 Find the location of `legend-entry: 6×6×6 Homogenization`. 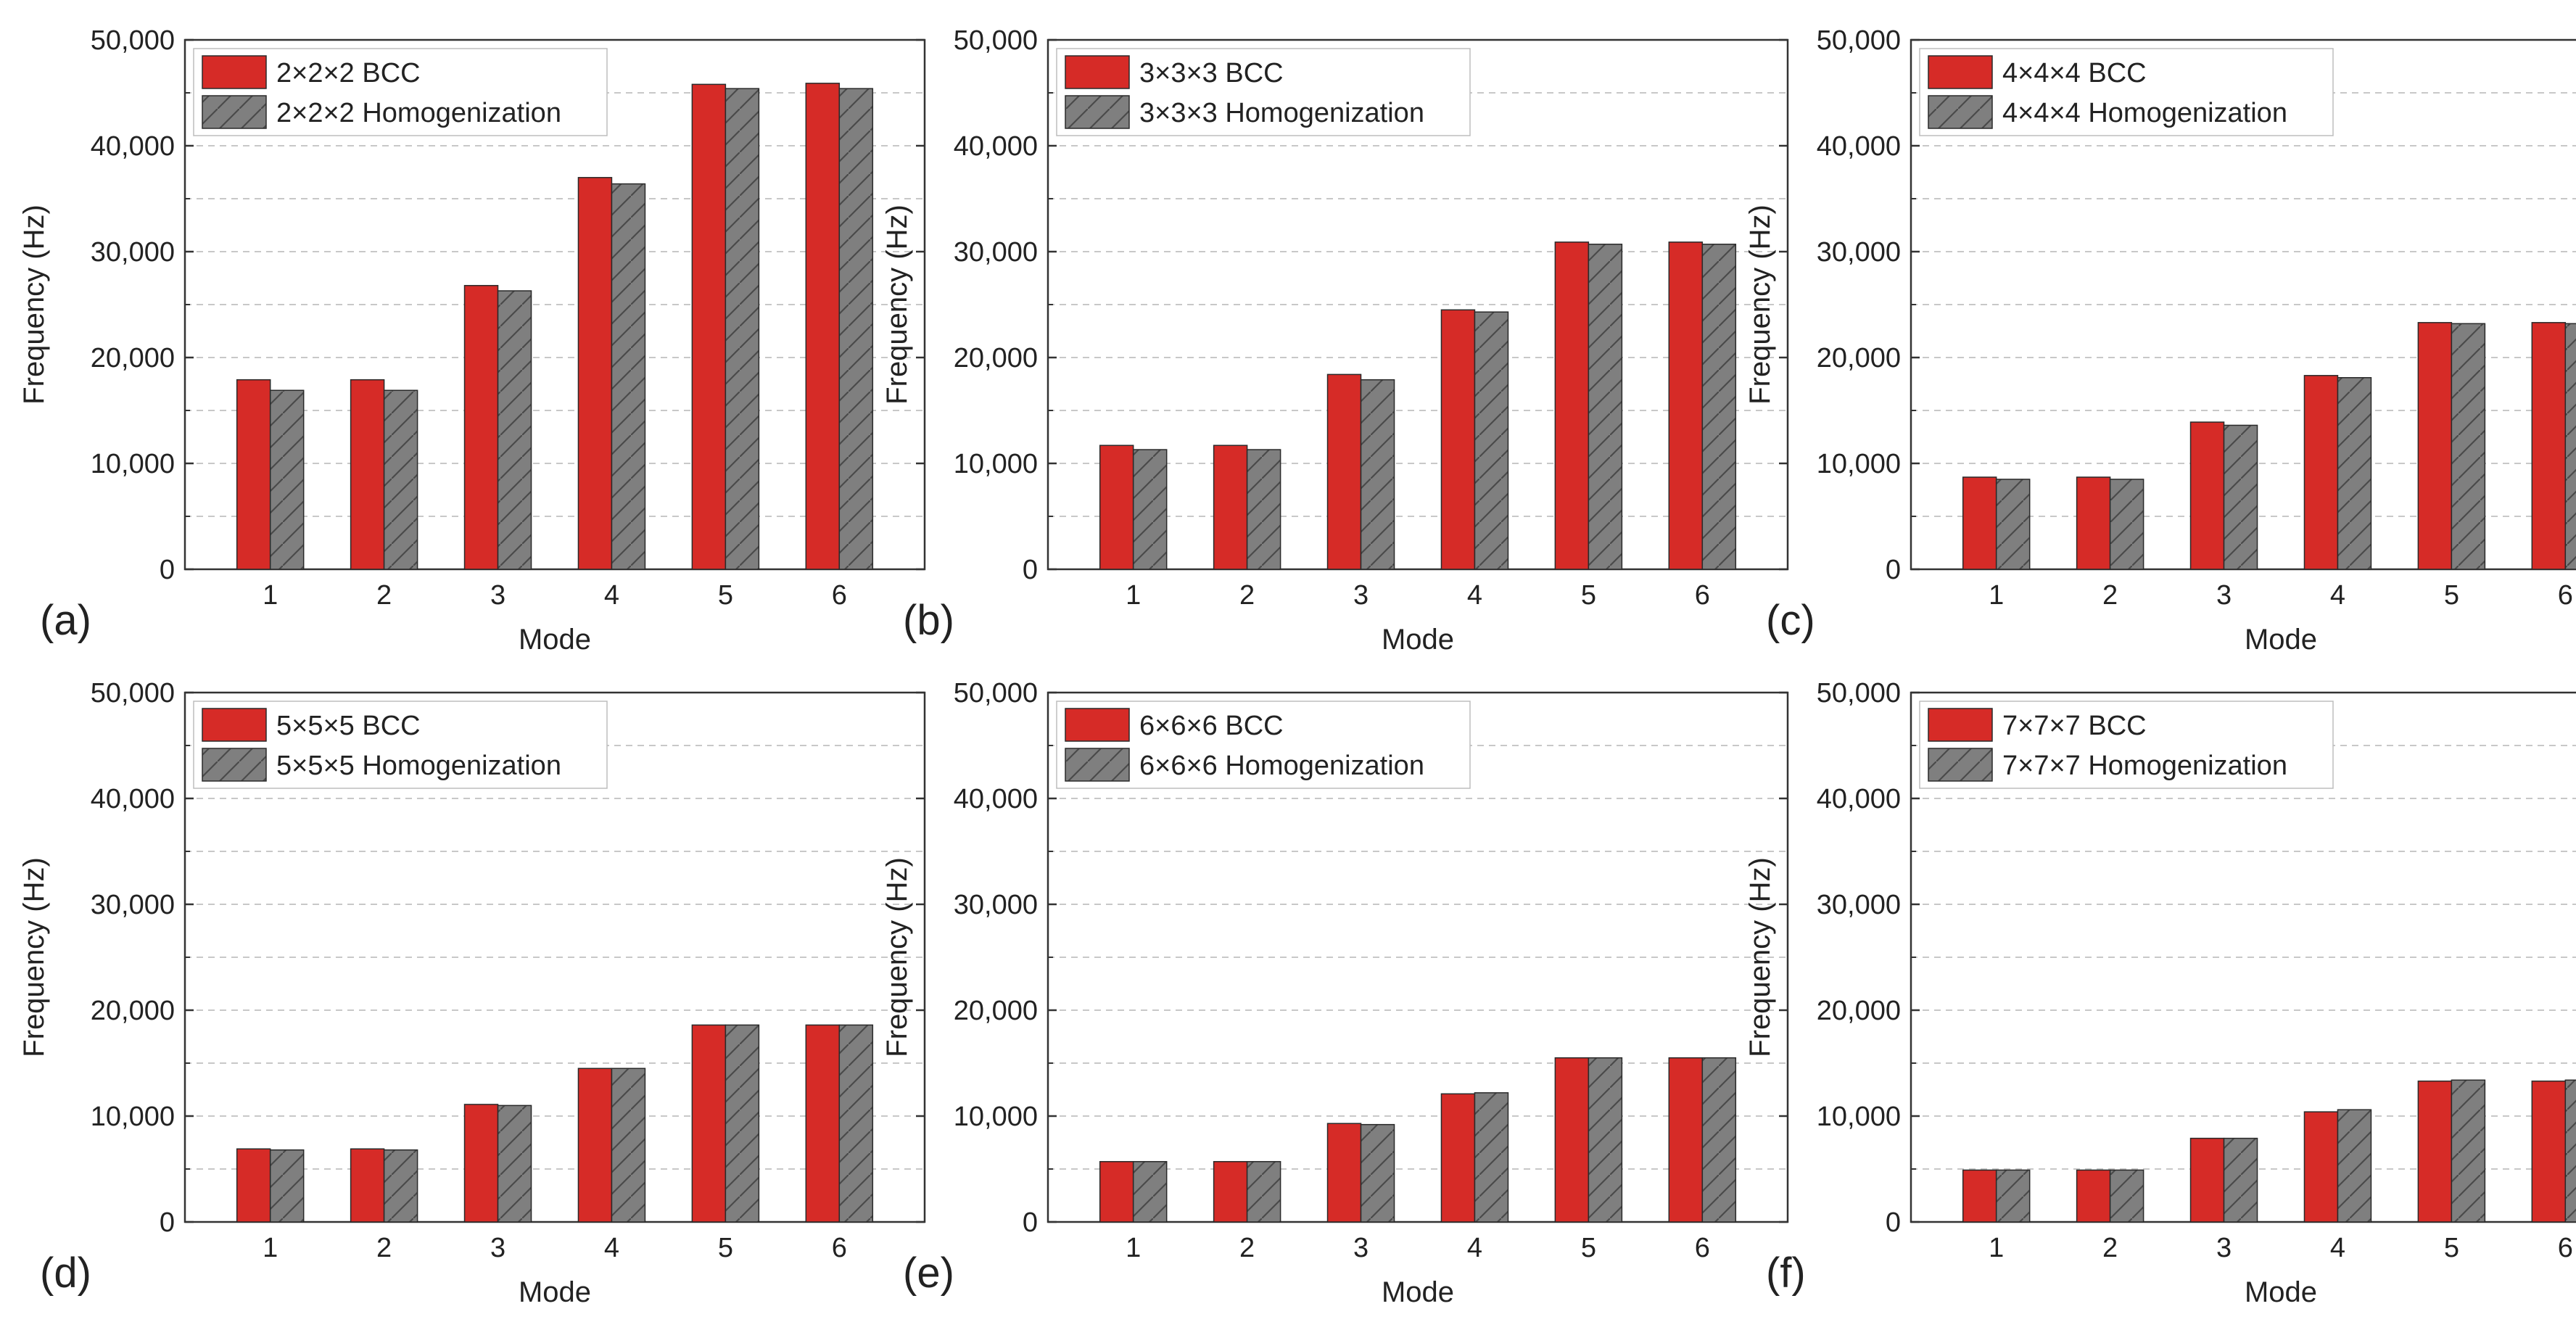

legend-entry: 6×6×6 Homogenization is located at coordinates (1281, 766).